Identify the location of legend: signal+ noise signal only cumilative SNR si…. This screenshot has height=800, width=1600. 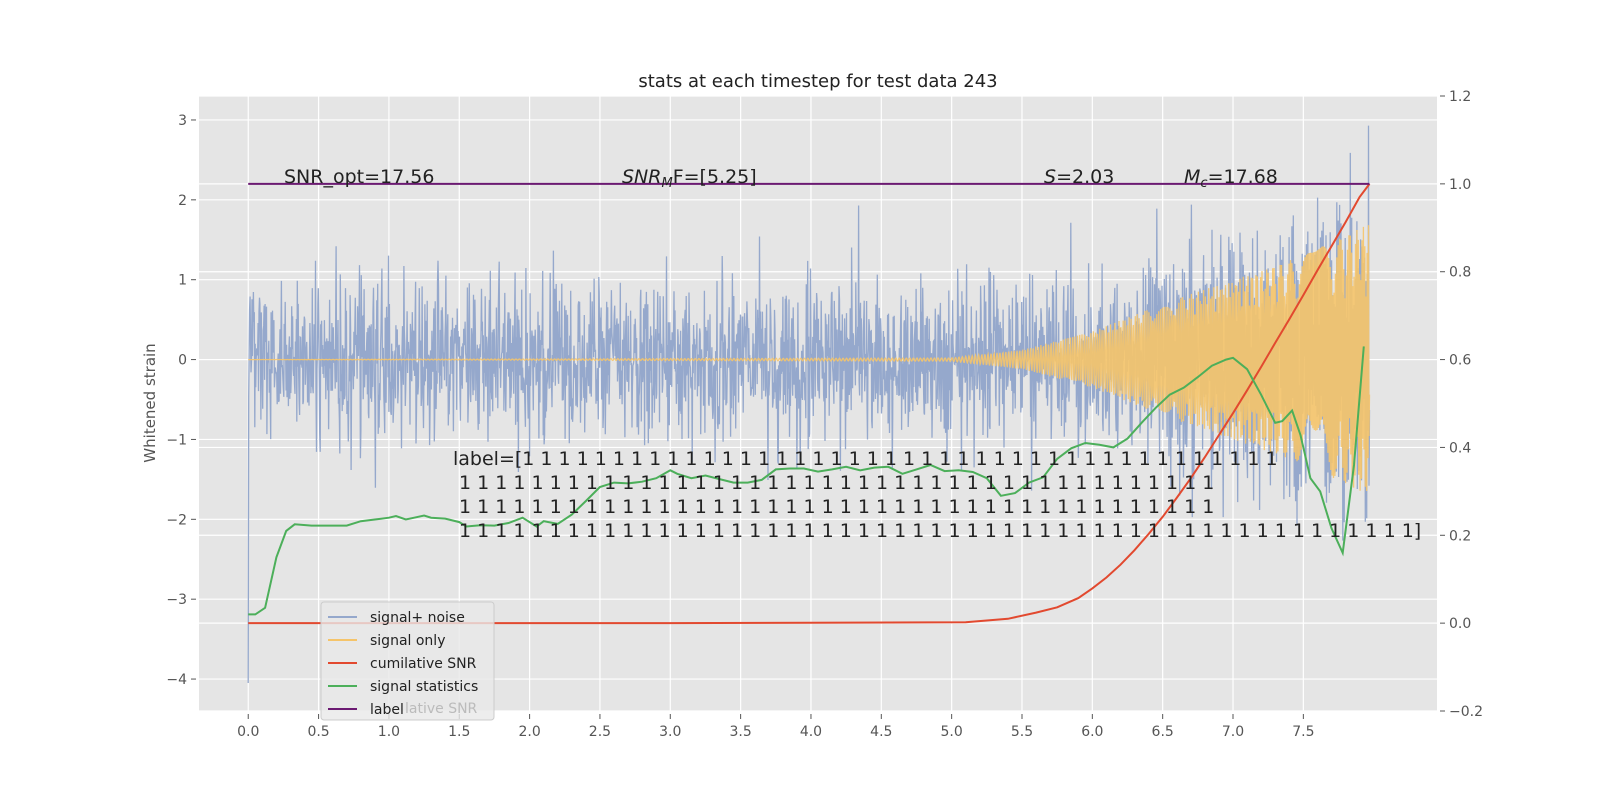
(407, 661).